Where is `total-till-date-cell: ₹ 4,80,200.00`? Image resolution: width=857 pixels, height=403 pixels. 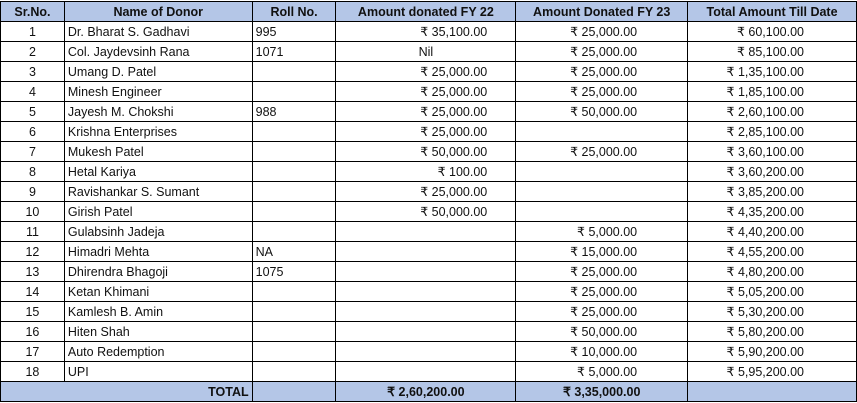 total-till-date-cell: ₹ 4,80,200.00 is located at coordinates (772, 271).